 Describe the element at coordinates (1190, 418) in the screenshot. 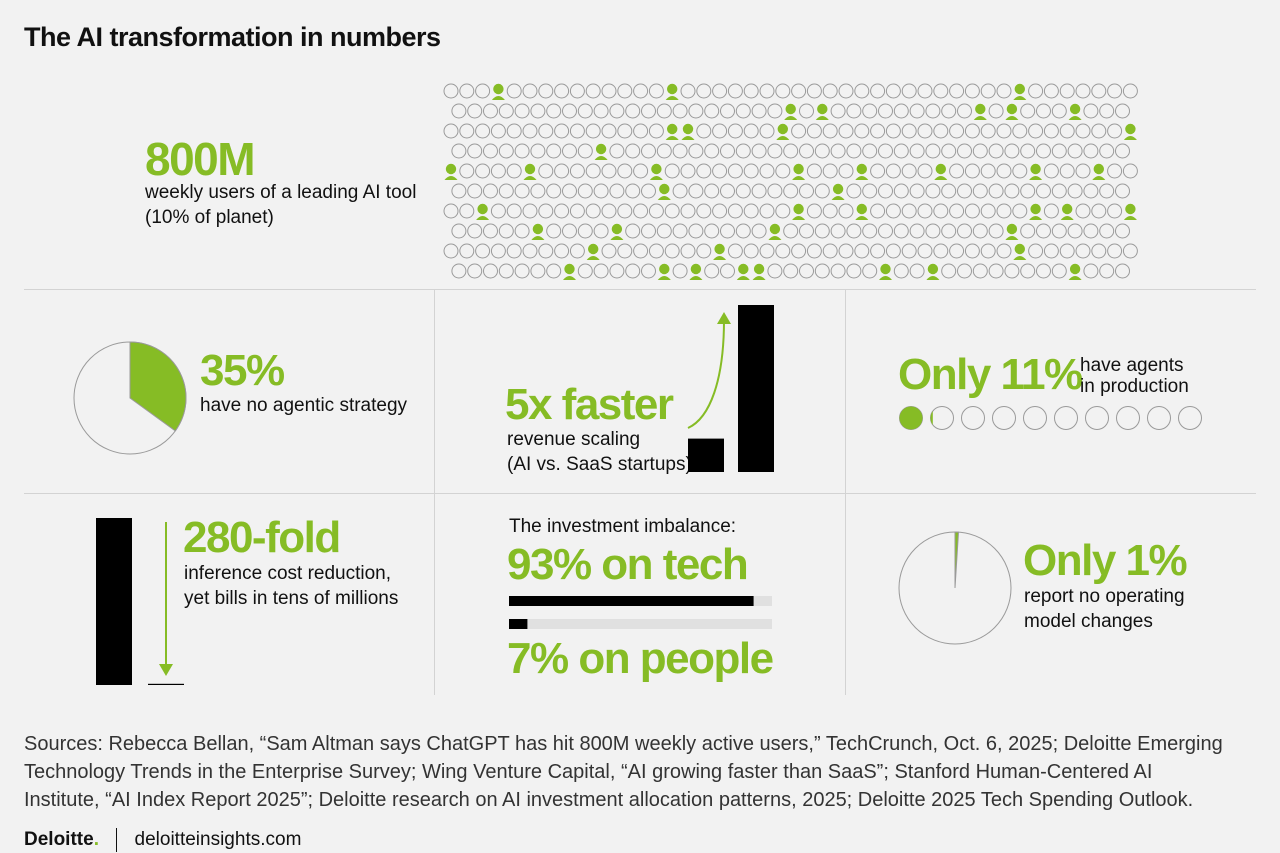

I see `scale-dot` at that location.